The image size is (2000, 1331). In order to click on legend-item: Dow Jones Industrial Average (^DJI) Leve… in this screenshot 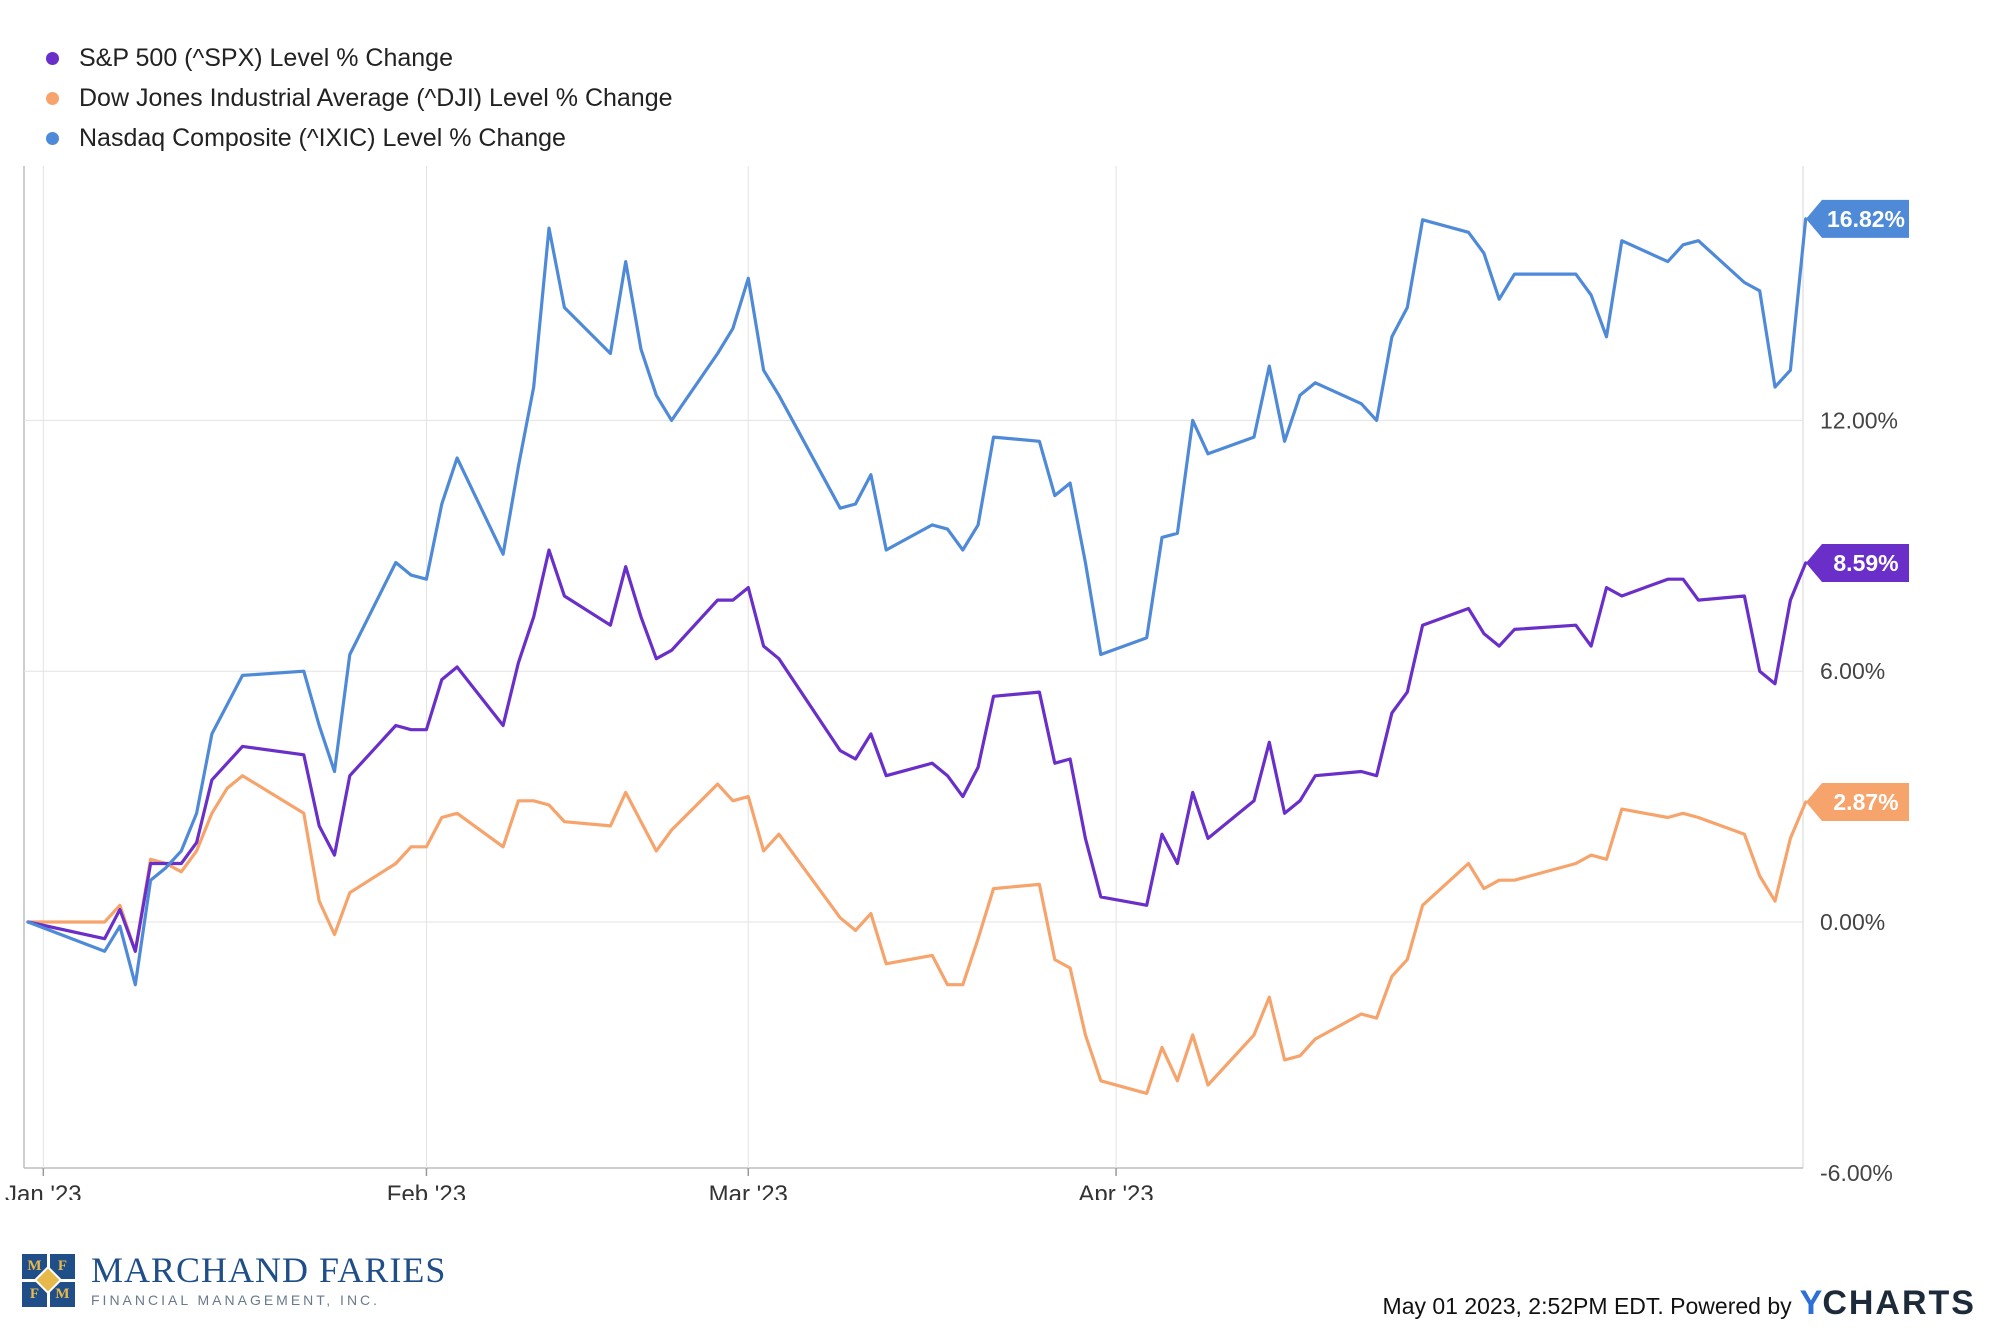, I will do `click(359, 98)`.